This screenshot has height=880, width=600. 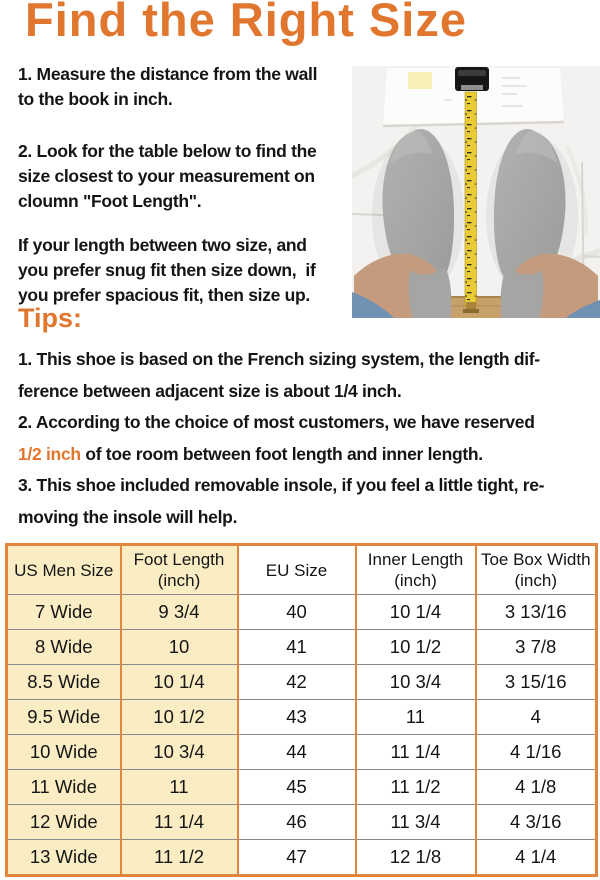 I want to click on table-row: 7 Wide 9 3/4 40 10 1/4 3 13/16, so click(x=301, y=612).